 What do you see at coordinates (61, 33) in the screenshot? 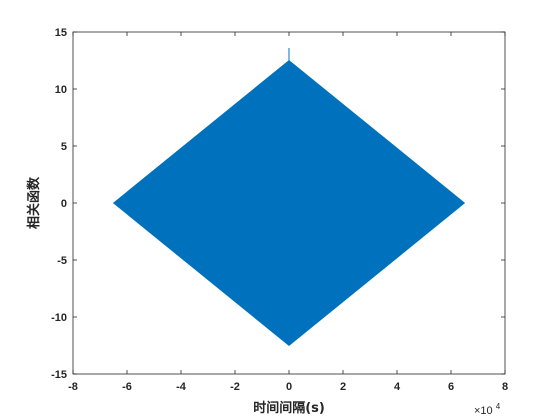
I see `y-tick-label: 15` at bounding box center [61, 33].